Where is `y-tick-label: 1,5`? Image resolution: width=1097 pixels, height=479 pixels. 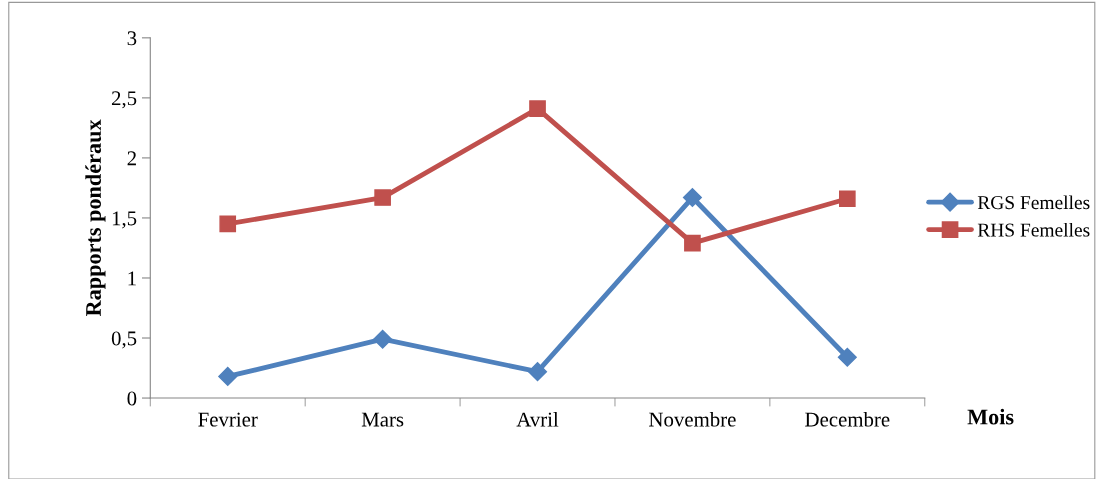
y-tick-label: 1,5 is located at coordinates (124, 220).